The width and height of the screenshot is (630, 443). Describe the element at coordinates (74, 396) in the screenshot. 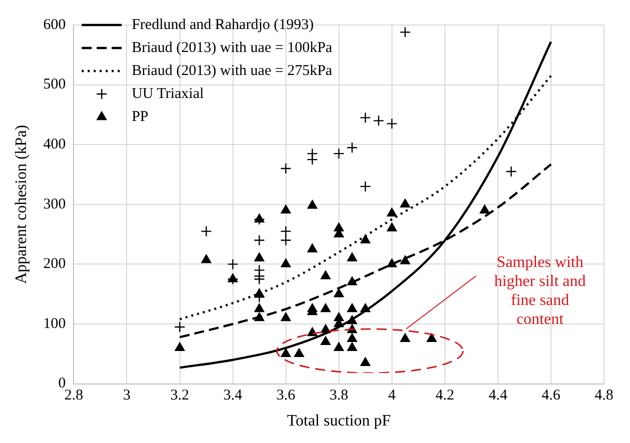

I see `x-tick-label: 2.8` at that location.